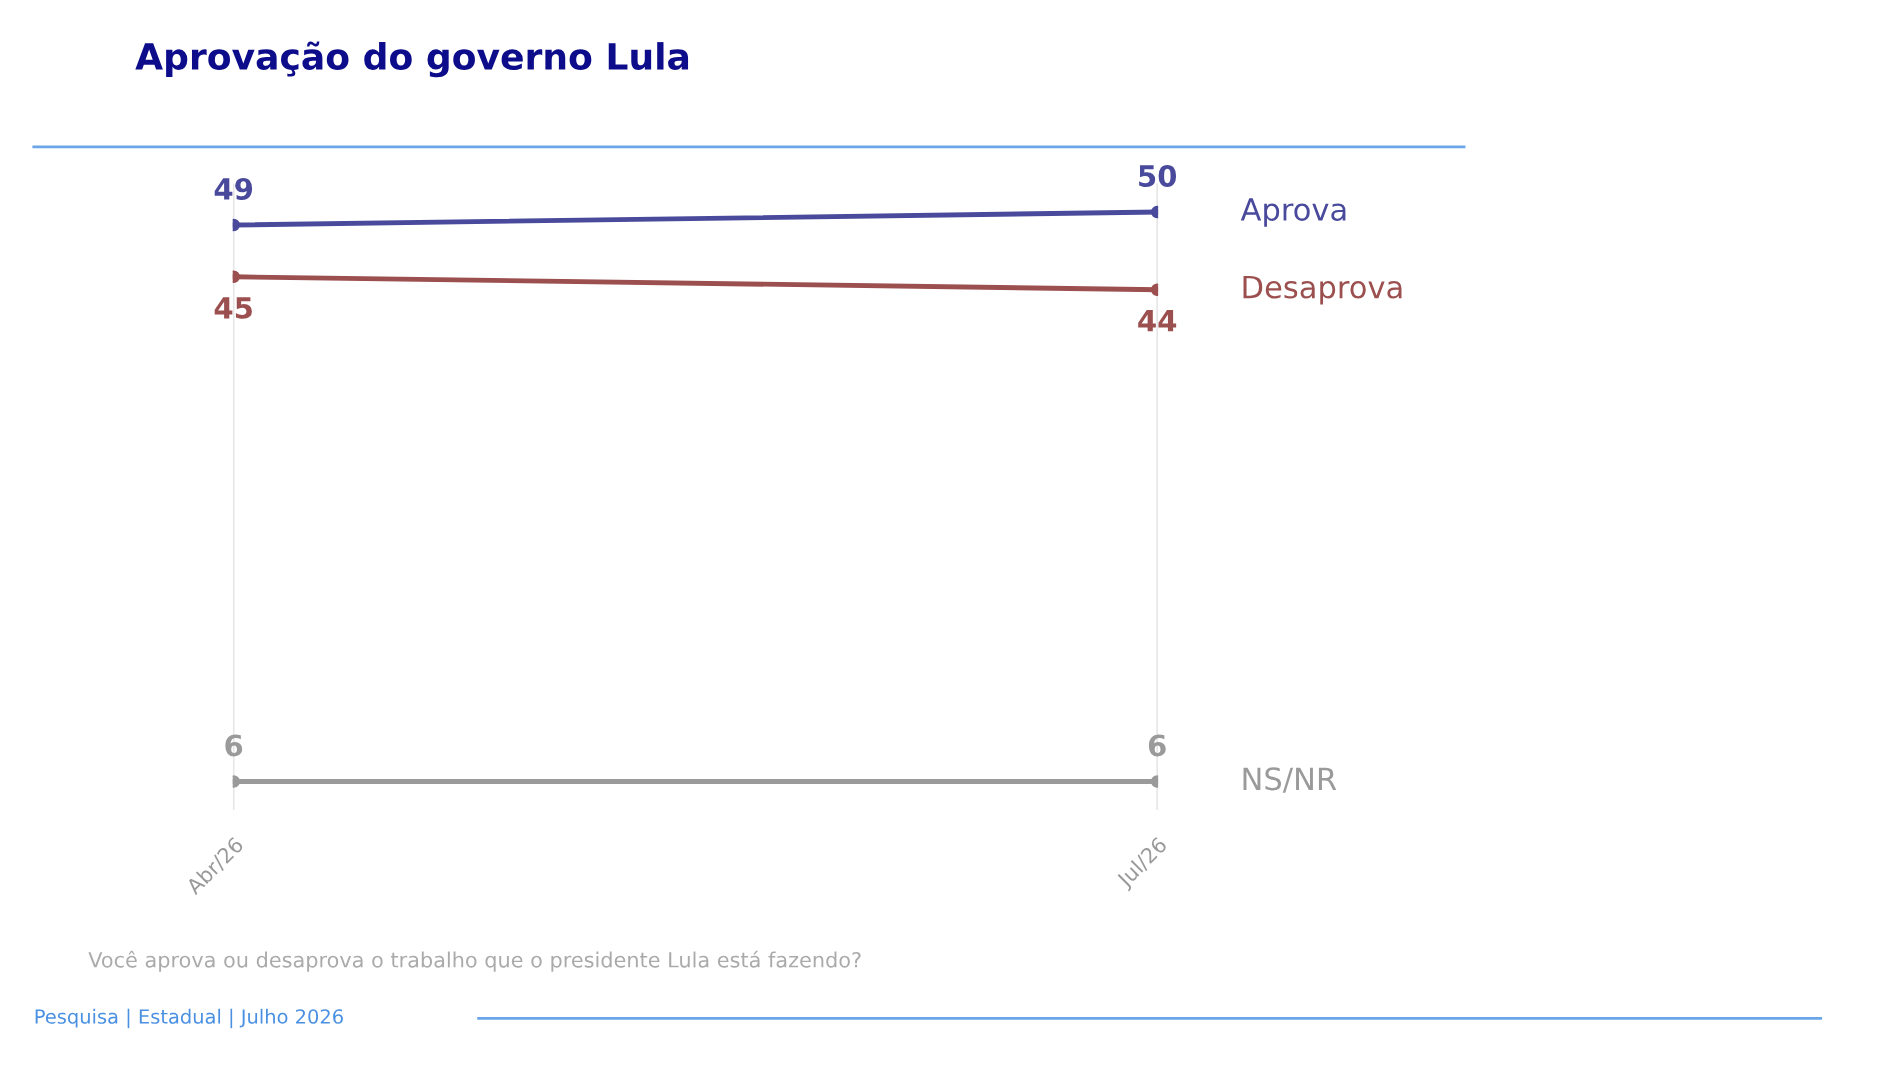  Describe the element at coordinates (1157, 321) in the screenshot. I see `data-label: 44` at that location.